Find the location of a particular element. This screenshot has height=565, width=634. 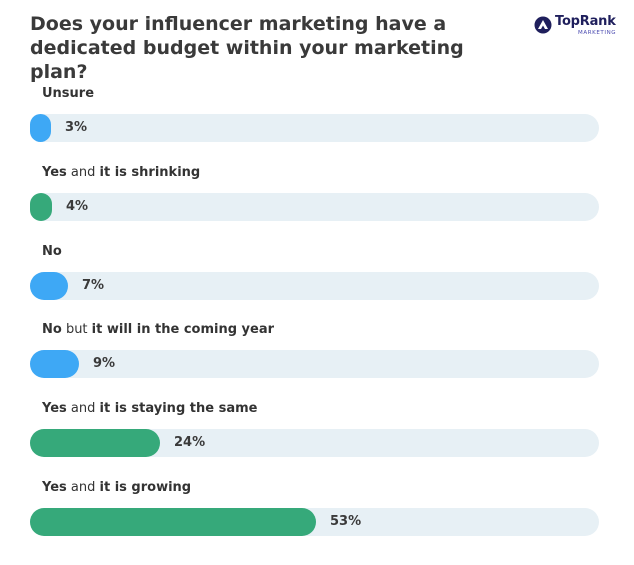

category-label: Unsure is located at coordinates (68, 94).